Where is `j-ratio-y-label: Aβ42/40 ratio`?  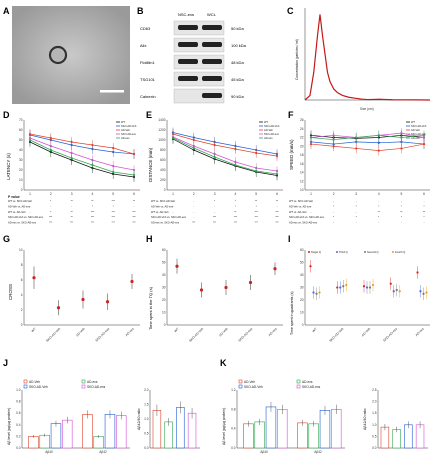 j-ratio-y-label: Aβ42/40 ratio is located at coordinates (139, 419).